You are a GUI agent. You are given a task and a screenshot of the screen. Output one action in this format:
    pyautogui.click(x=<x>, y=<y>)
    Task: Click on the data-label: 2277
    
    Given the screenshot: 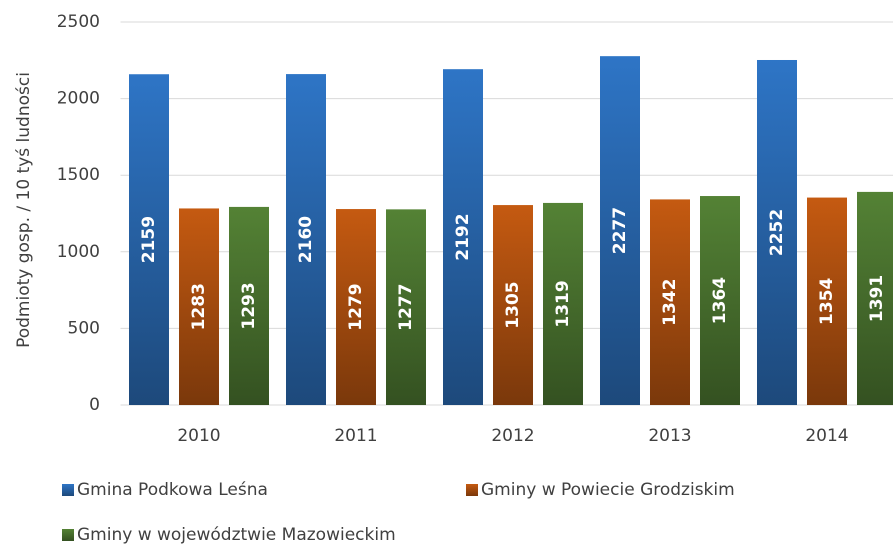 What is the action you would take?
    pyautogui.click(x=620, y=230)
    